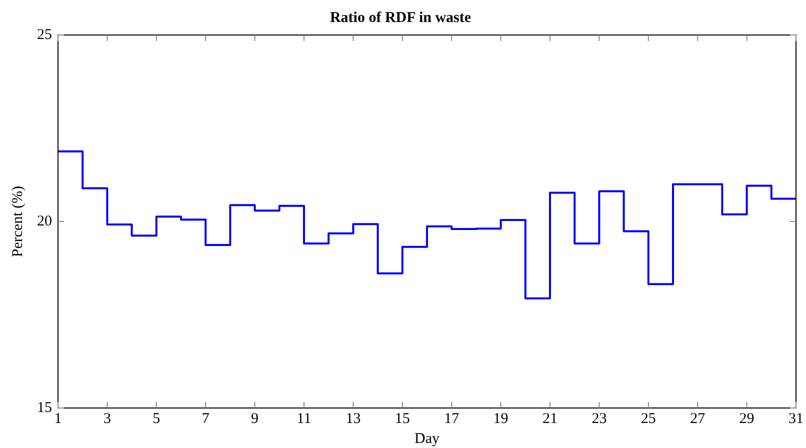 The image size is (806, 448). I want to click on x-tick-label: 19, so click(500, 418).